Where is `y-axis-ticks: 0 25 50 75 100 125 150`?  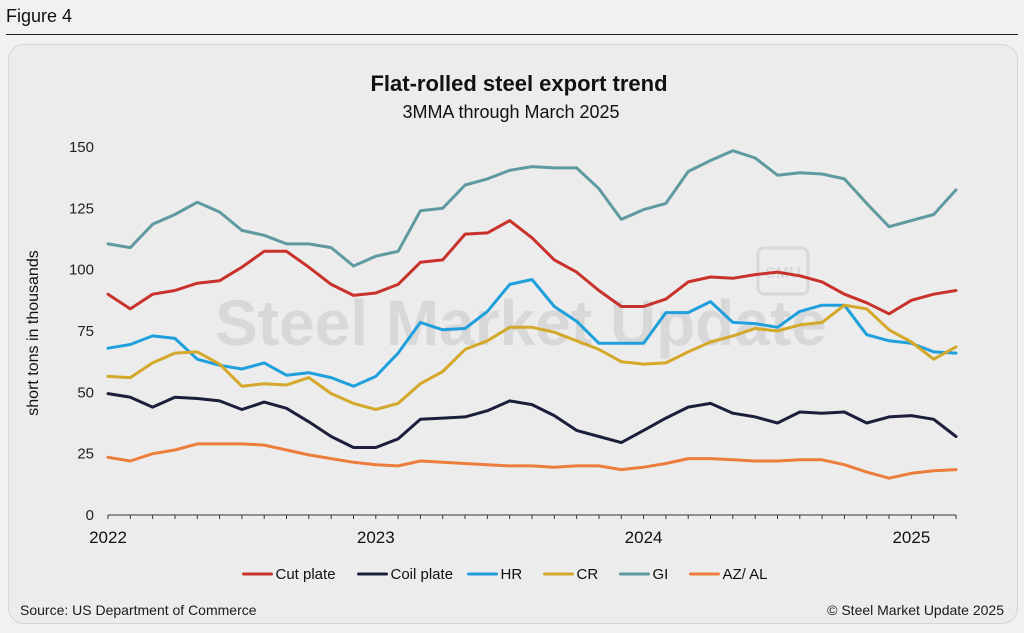 y-axis-ticks: 0 25 50 75 100 125 150 is located at coordinates (81, 331).